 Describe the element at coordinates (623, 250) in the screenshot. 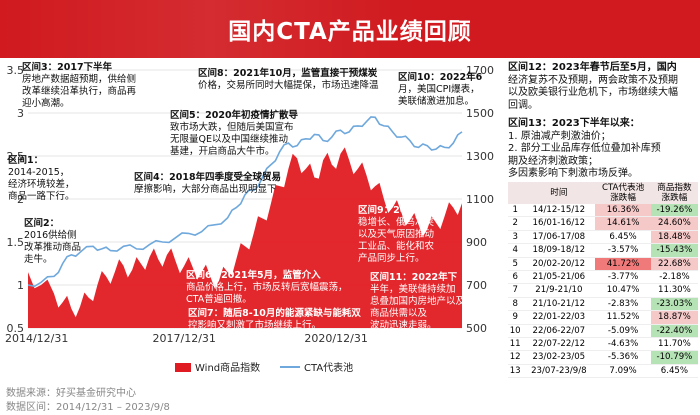

I see `table-cell-cta: -3.57%` at that location.